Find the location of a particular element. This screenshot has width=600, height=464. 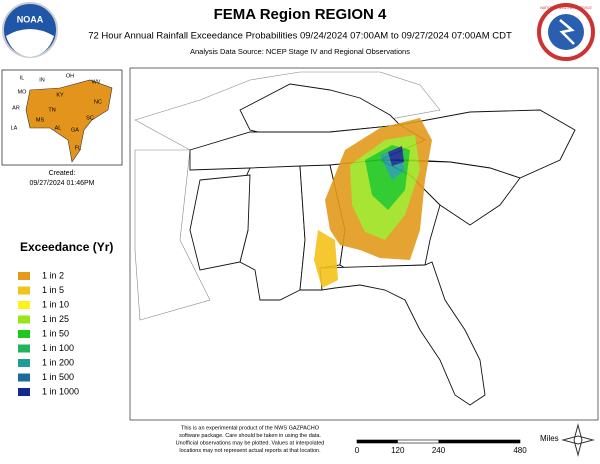

inset-label: AR is located at coordinates (16, 108).